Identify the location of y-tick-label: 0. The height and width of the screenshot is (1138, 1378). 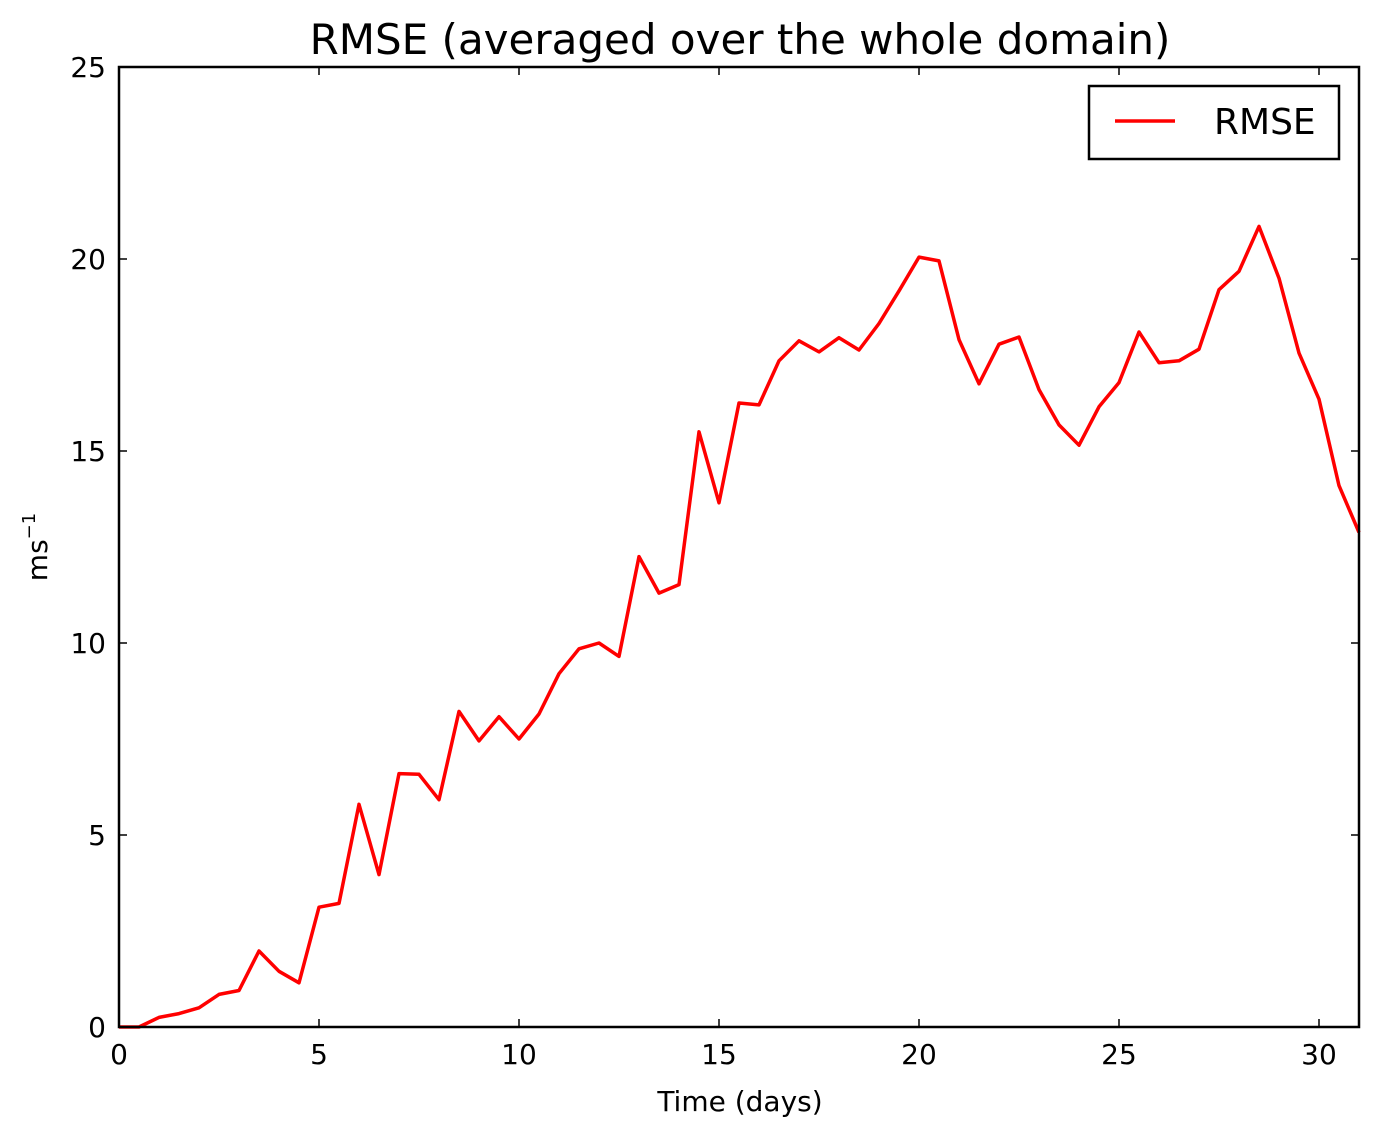
(97, 1027).